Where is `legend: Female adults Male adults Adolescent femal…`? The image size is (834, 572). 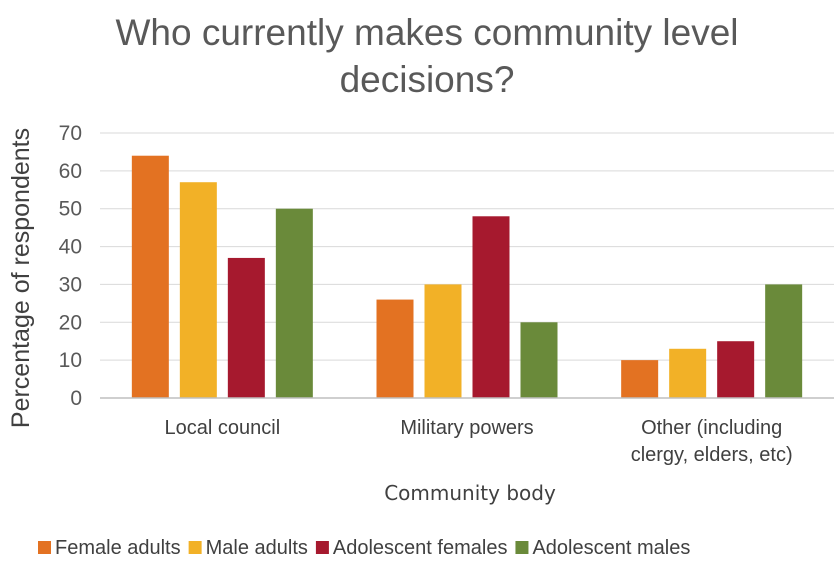
legend: Female adults Male adults Adolescent femal… is located at coordinates (364, 548).